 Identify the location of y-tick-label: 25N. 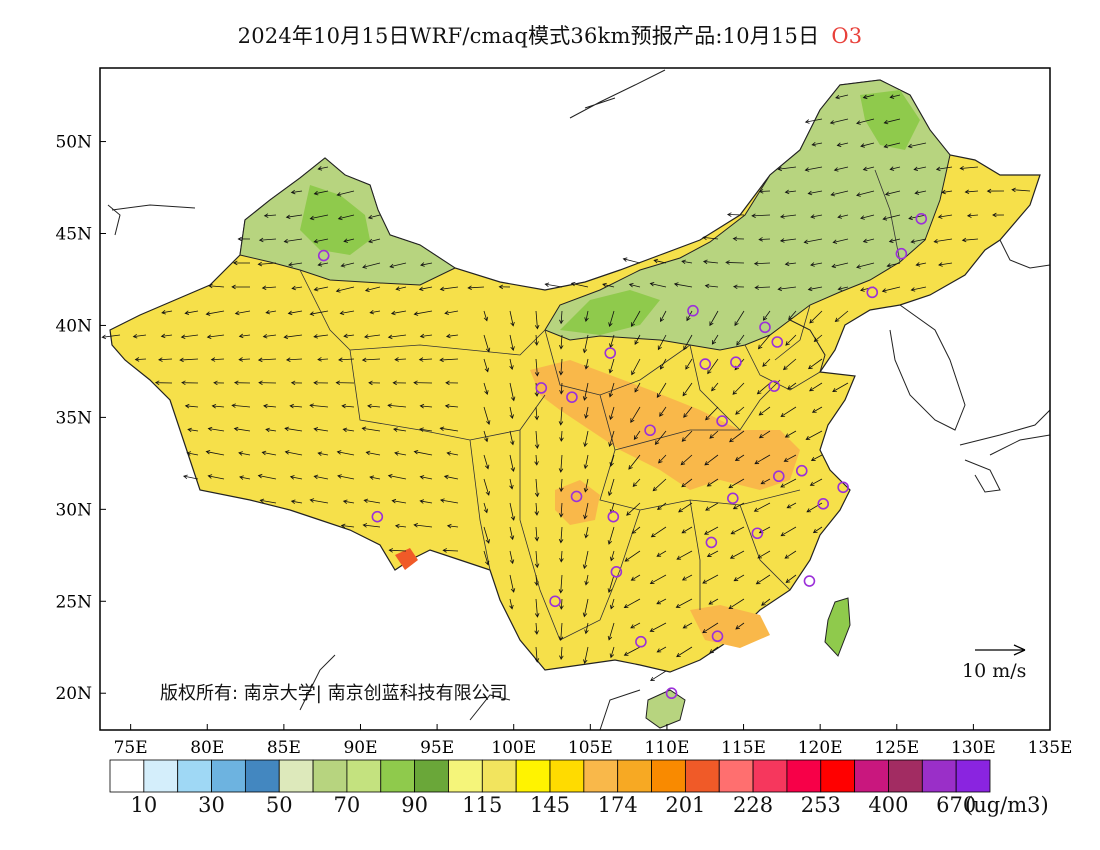
(73, 602).